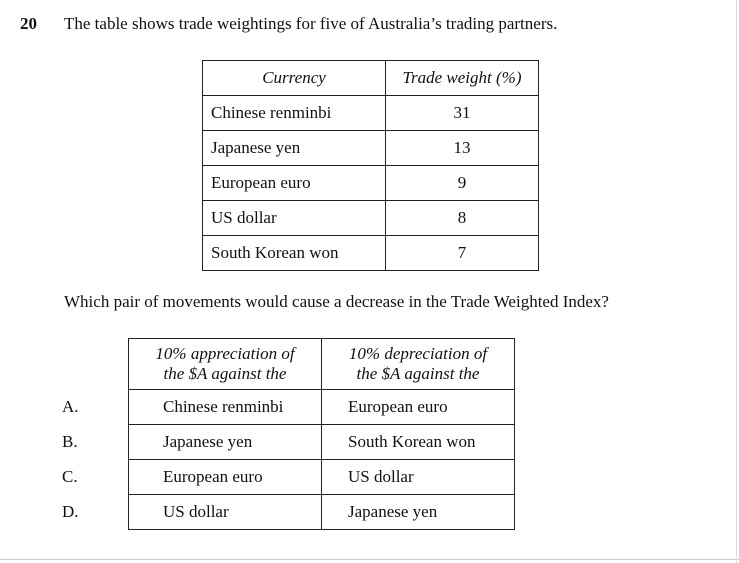 The image size is (739, 563). I want to click on currency-cell: Japanese yen, so click(294, 148).